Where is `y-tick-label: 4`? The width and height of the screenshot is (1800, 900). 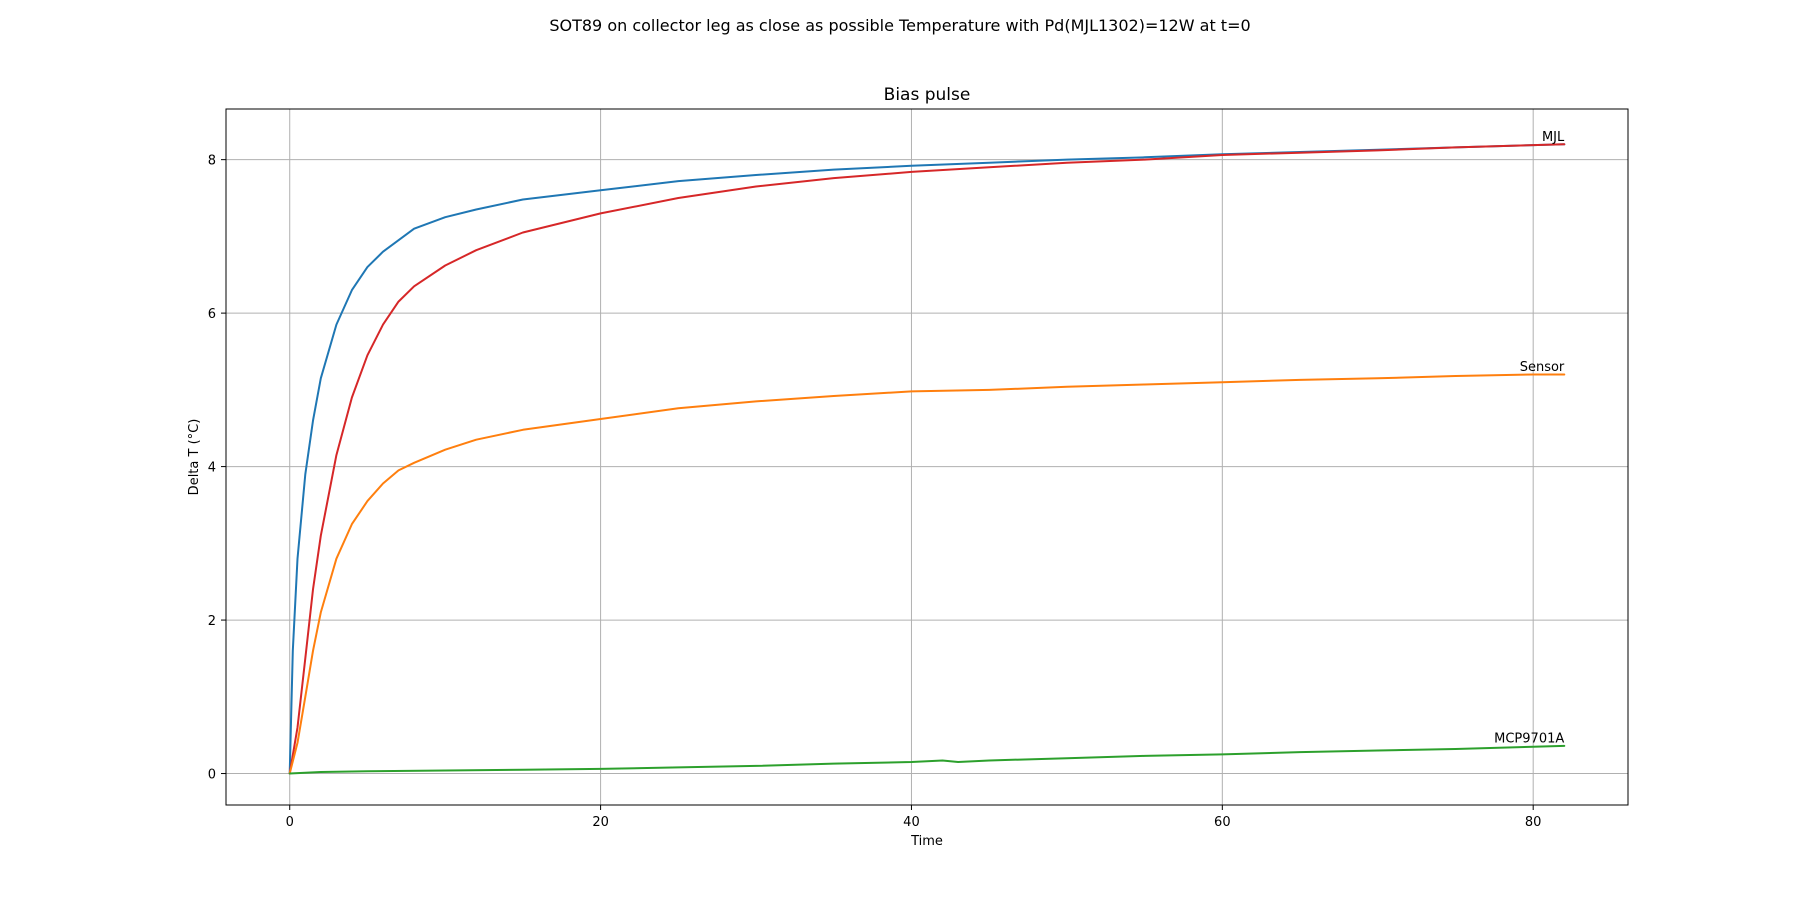
y-tick-label: 4 is located at coordinates (212, 468).